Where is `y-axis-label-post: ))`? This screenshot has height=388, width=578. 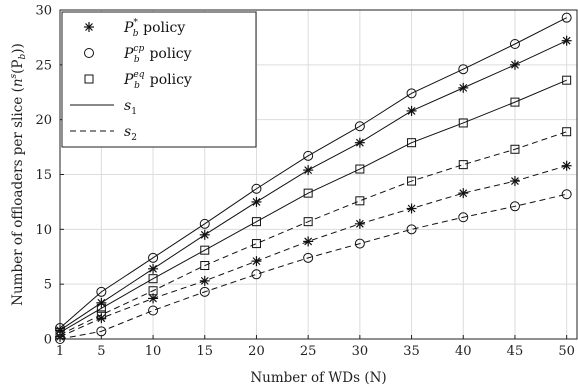 y-axis-label-post: )) is located at coordinates (18, 48).